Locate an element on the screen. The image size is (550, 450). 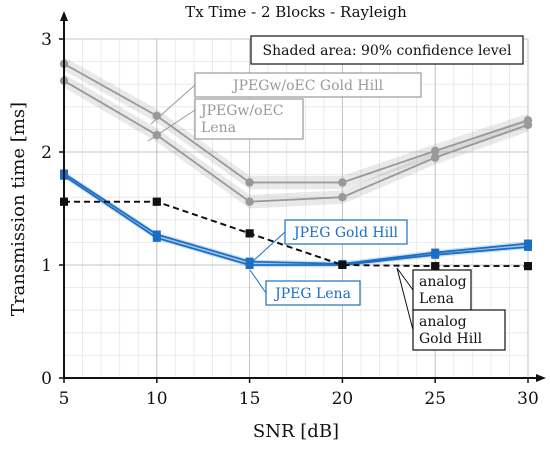
annotation-label-woec_lena: JPEGw/oEC is located at coordinates (241, 111).